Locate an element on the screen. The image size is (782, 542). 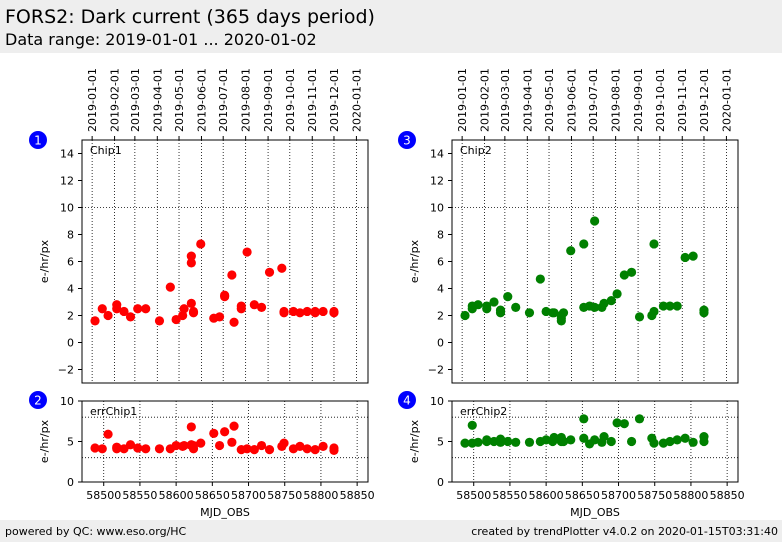
y-tick-label: 5 is located at coordinates (70, 442).